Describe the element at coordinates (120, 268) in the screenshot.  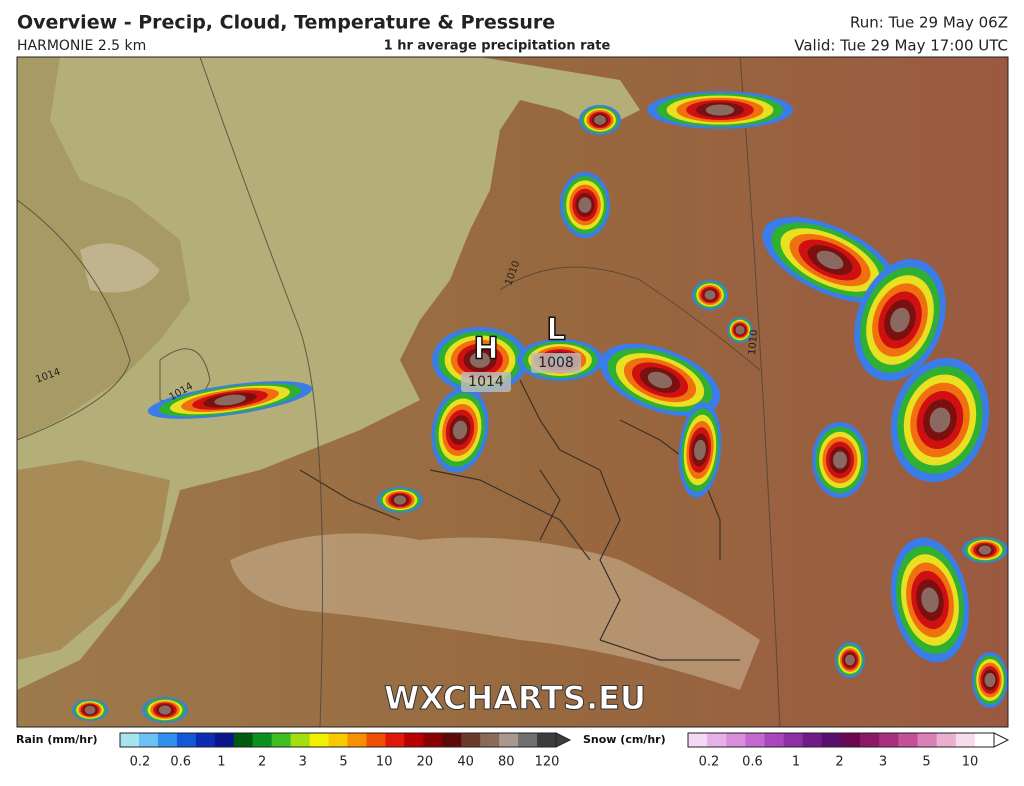
I see `cloud-patch` at that location.